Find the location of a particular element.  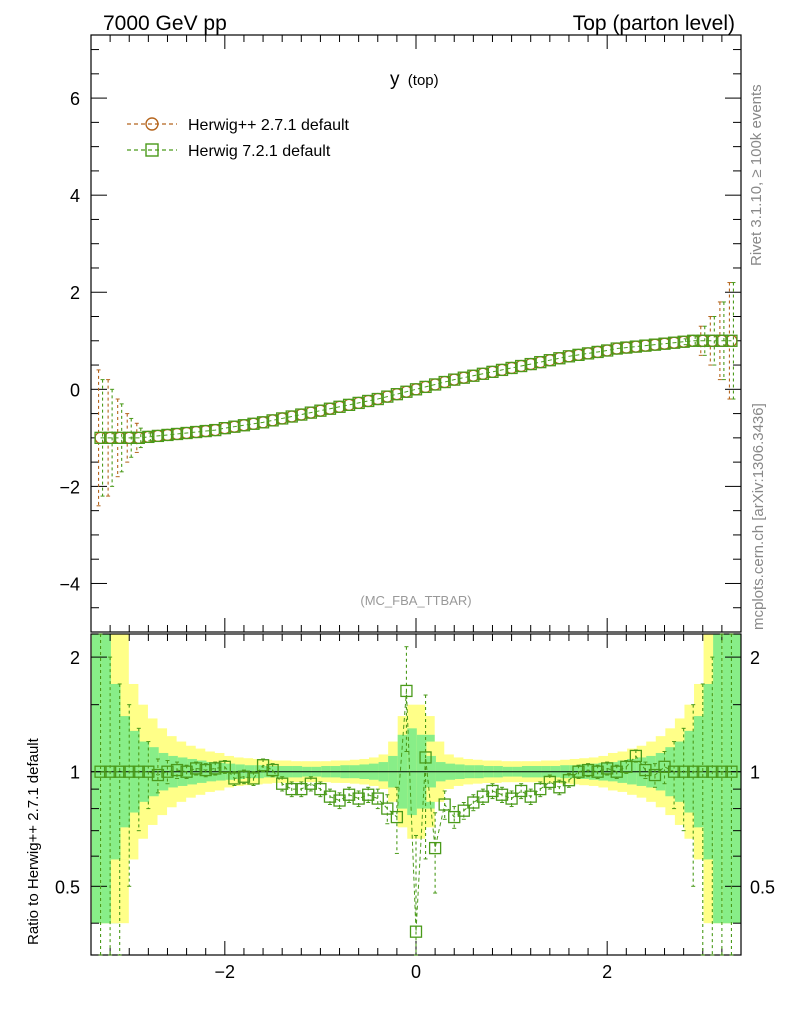

x-tick-label: 2 is located at coordinates (607, 972).